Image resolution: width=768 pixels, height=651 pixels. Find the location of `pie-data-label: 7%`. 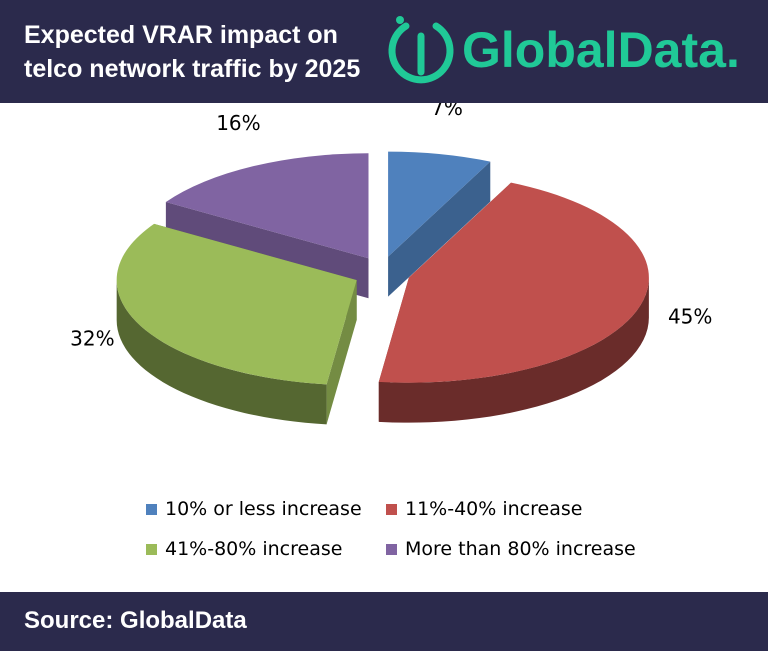

pie-data-label: 7% is located at coordinates (447, 111).